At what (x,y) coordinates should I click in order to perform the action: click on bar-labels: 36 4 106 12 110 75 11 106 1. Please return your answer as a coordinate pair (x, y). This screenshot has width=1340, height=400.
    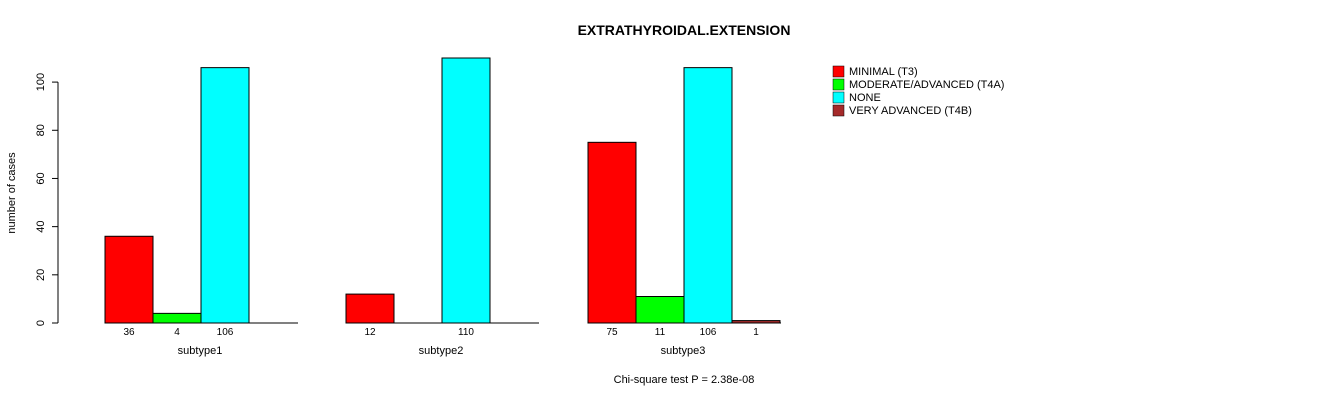
    Looking at the image, I should click on (441, 332).